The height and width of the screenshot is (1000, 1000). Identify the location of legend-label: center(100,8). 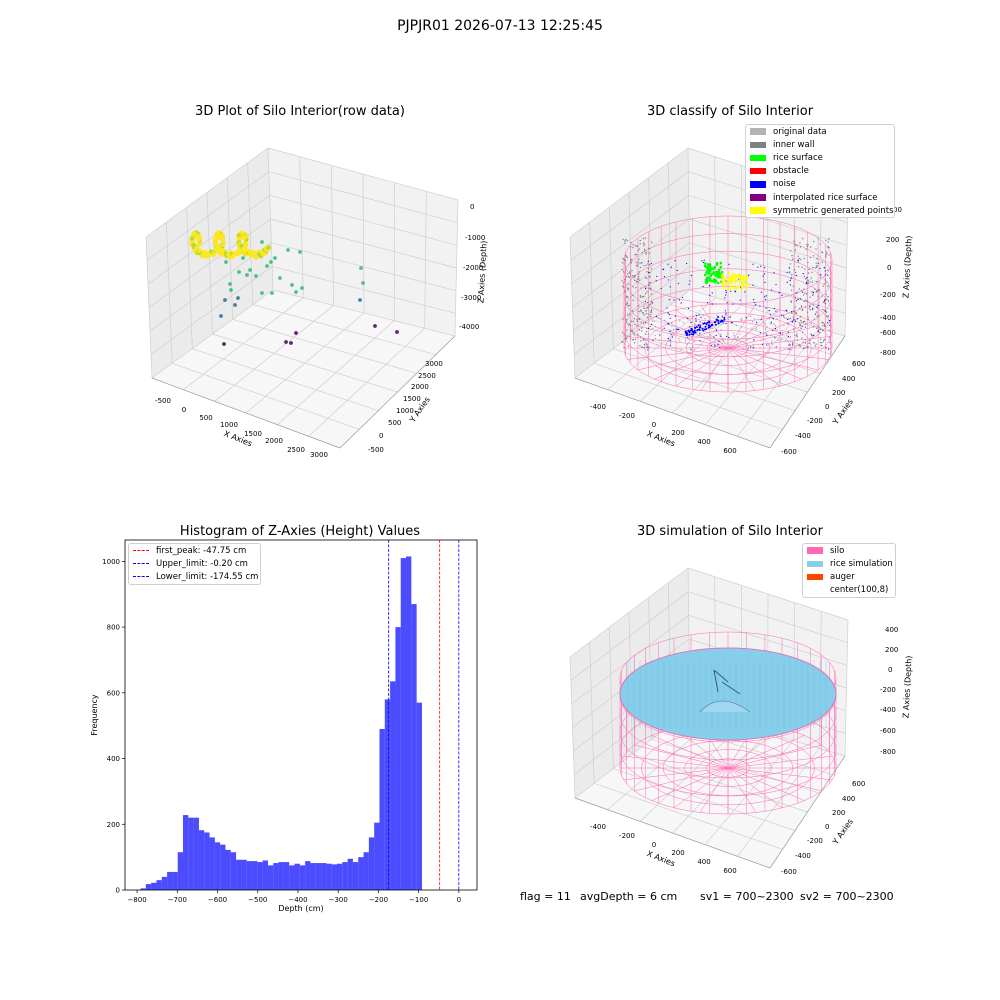
(859, 590).